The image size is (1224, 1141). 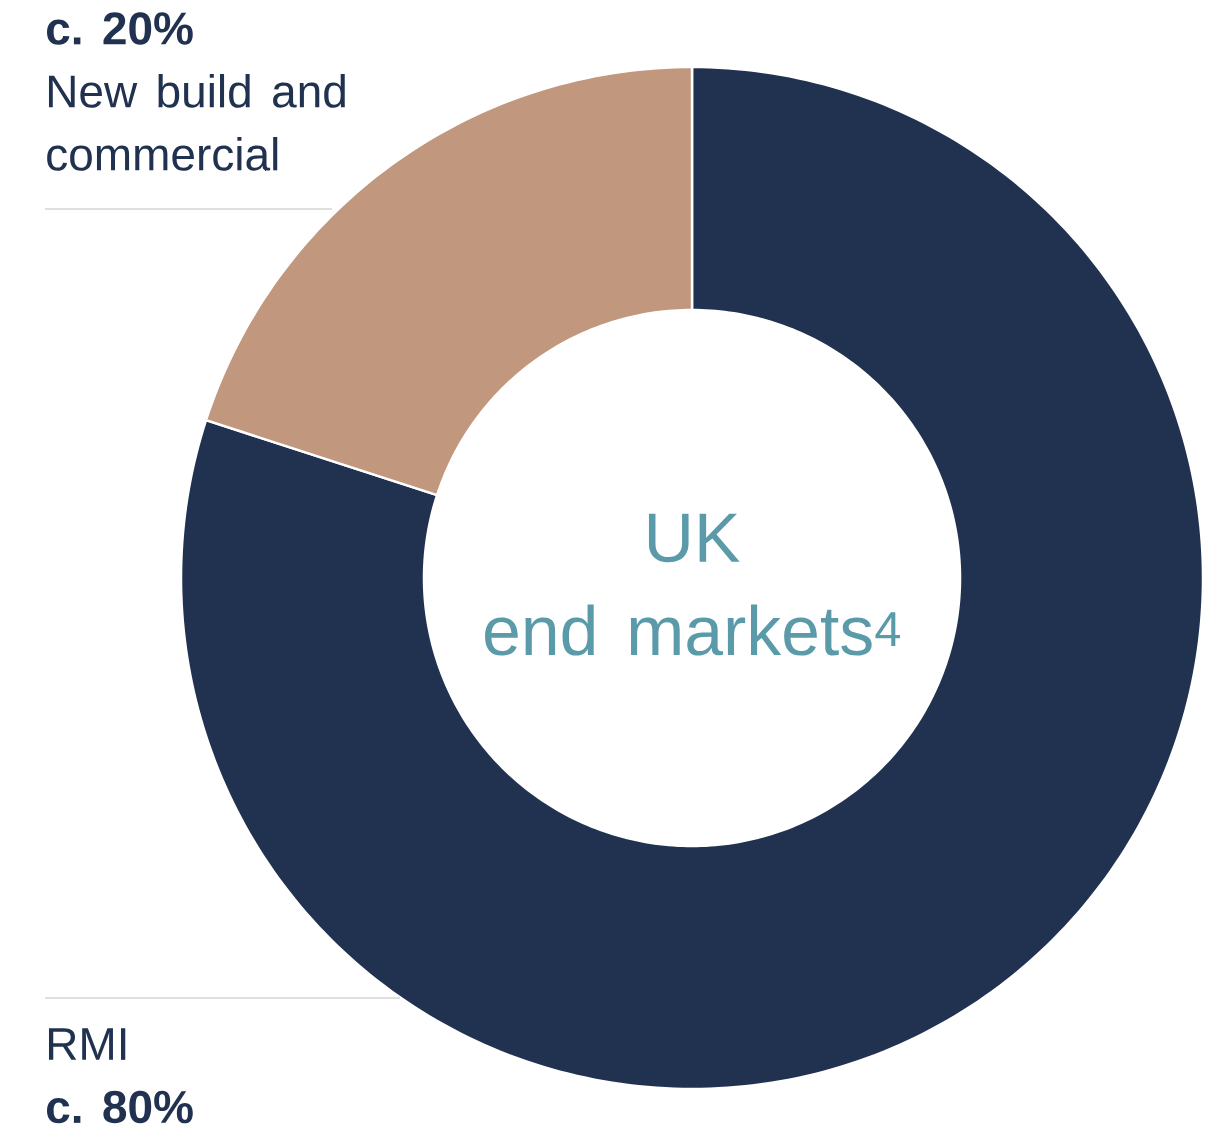 I want to click on data-label: c. 20%, so click(x=120, y=28).